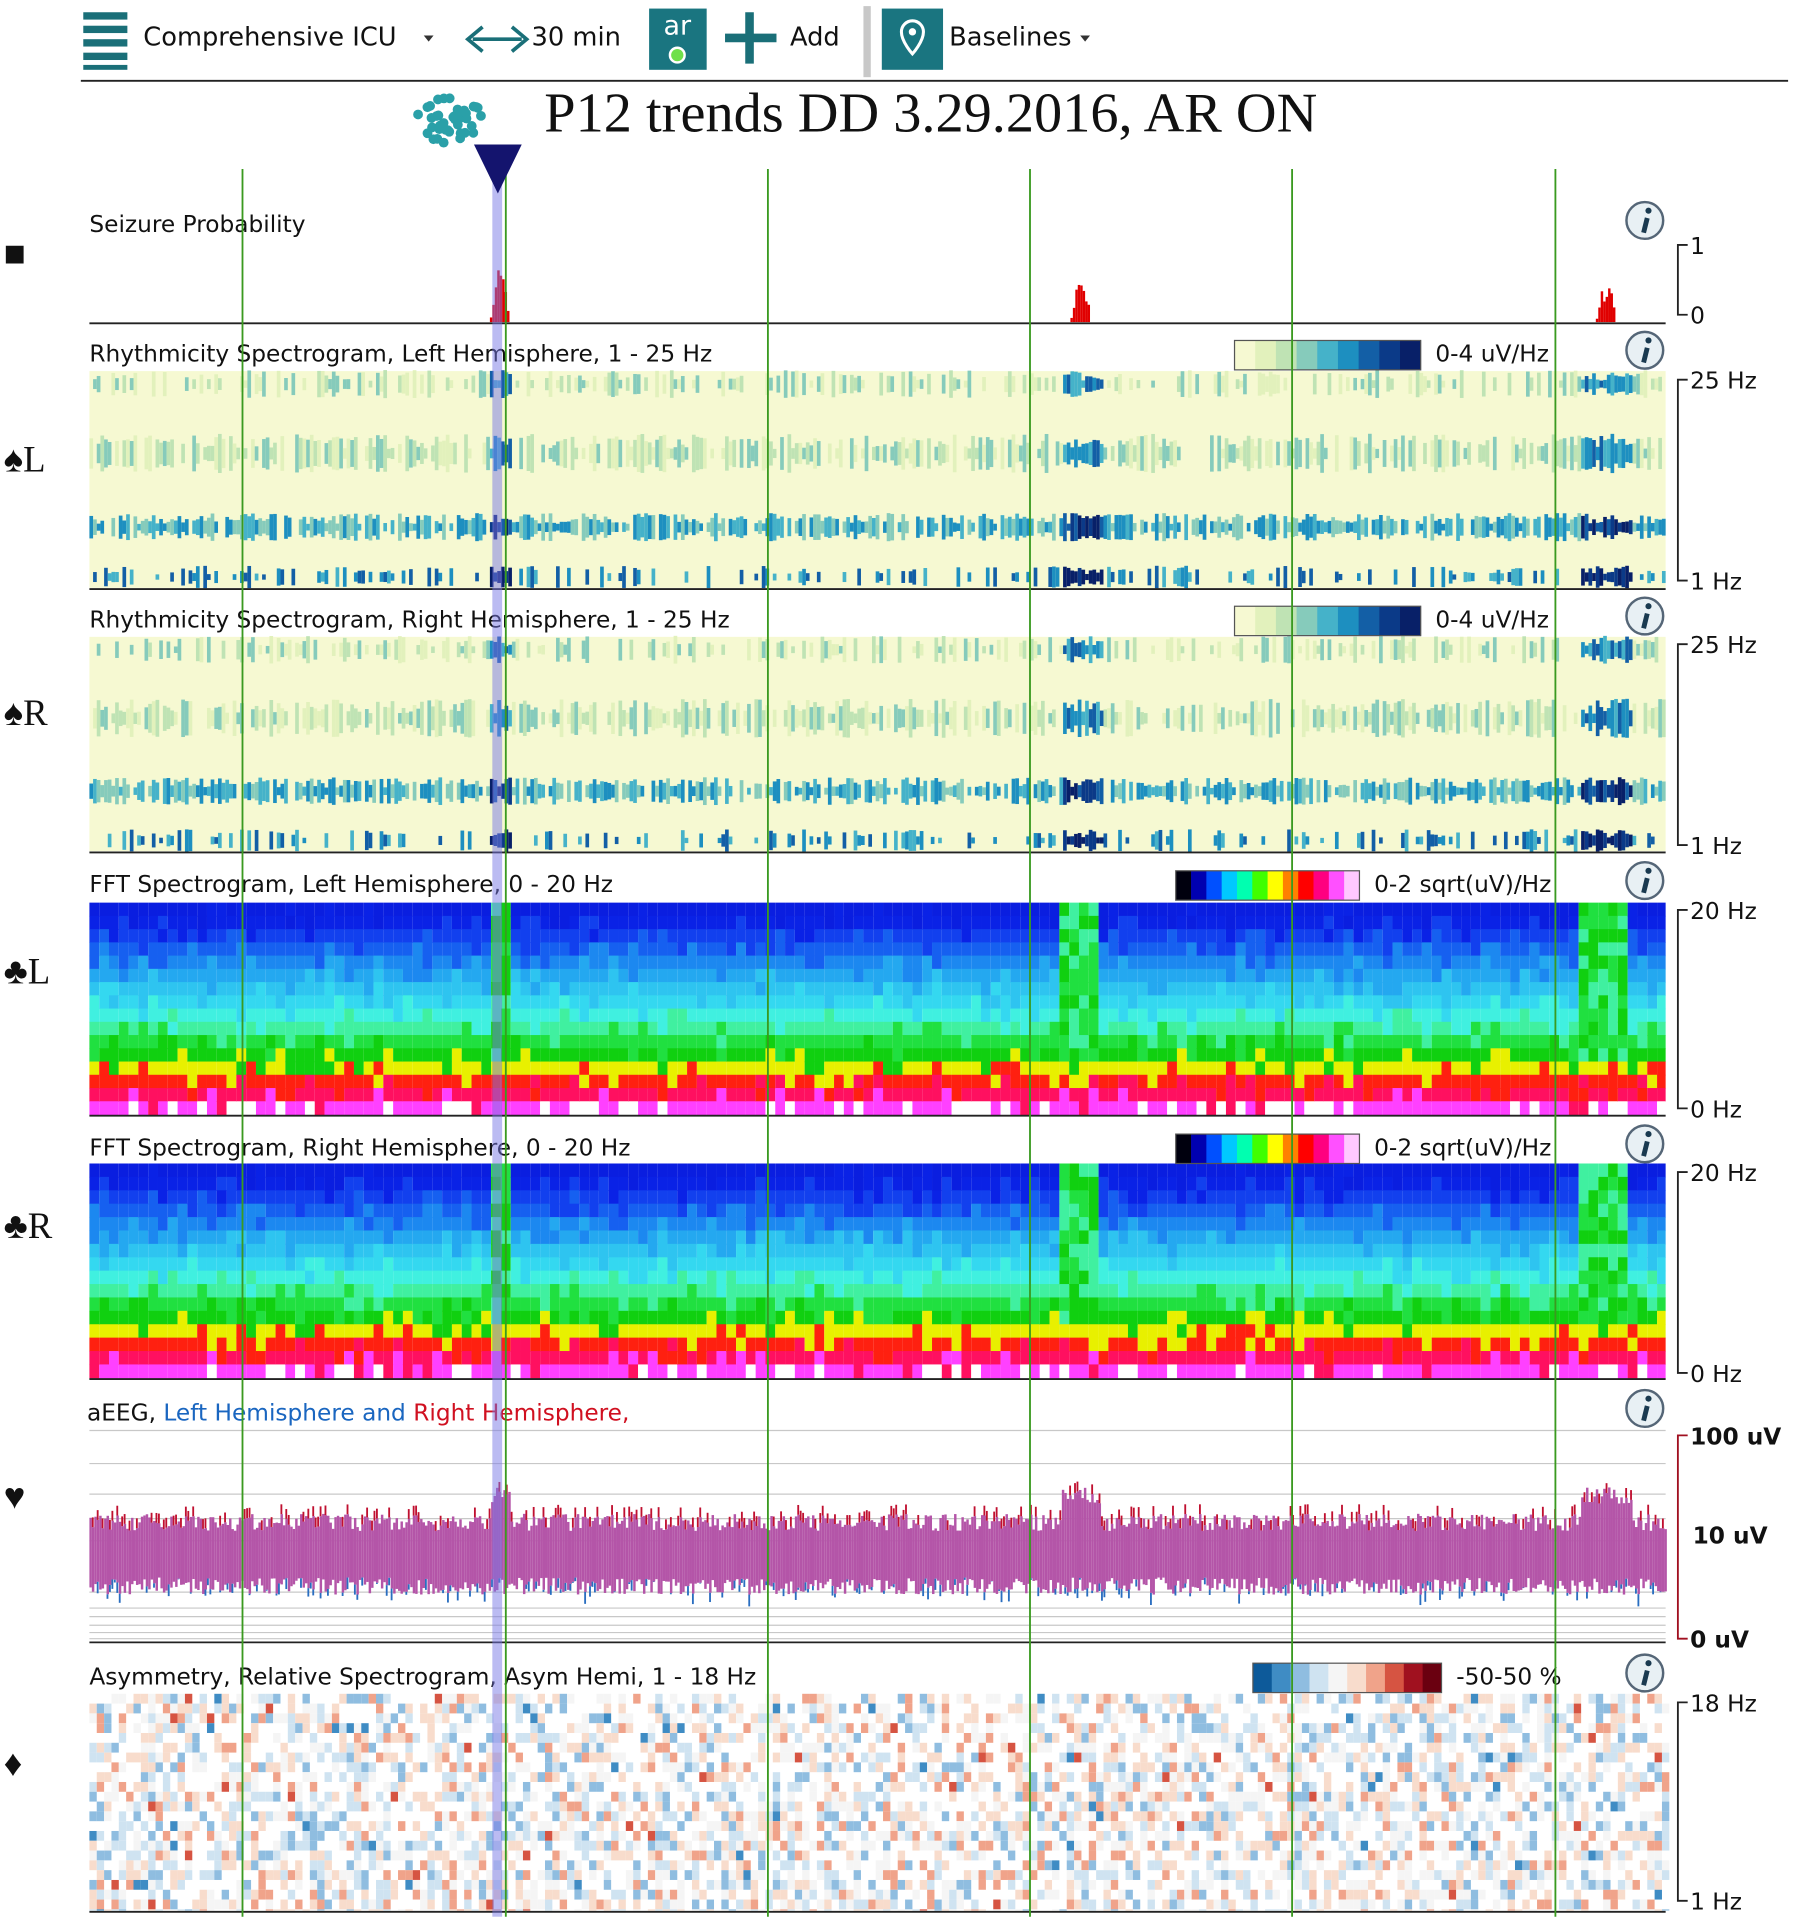 This screenshot has width=1793, height=1920. What do you see at coordinates (105, 41) in the screenshot?
I see `menu-button` at bounding box center [105, 41].